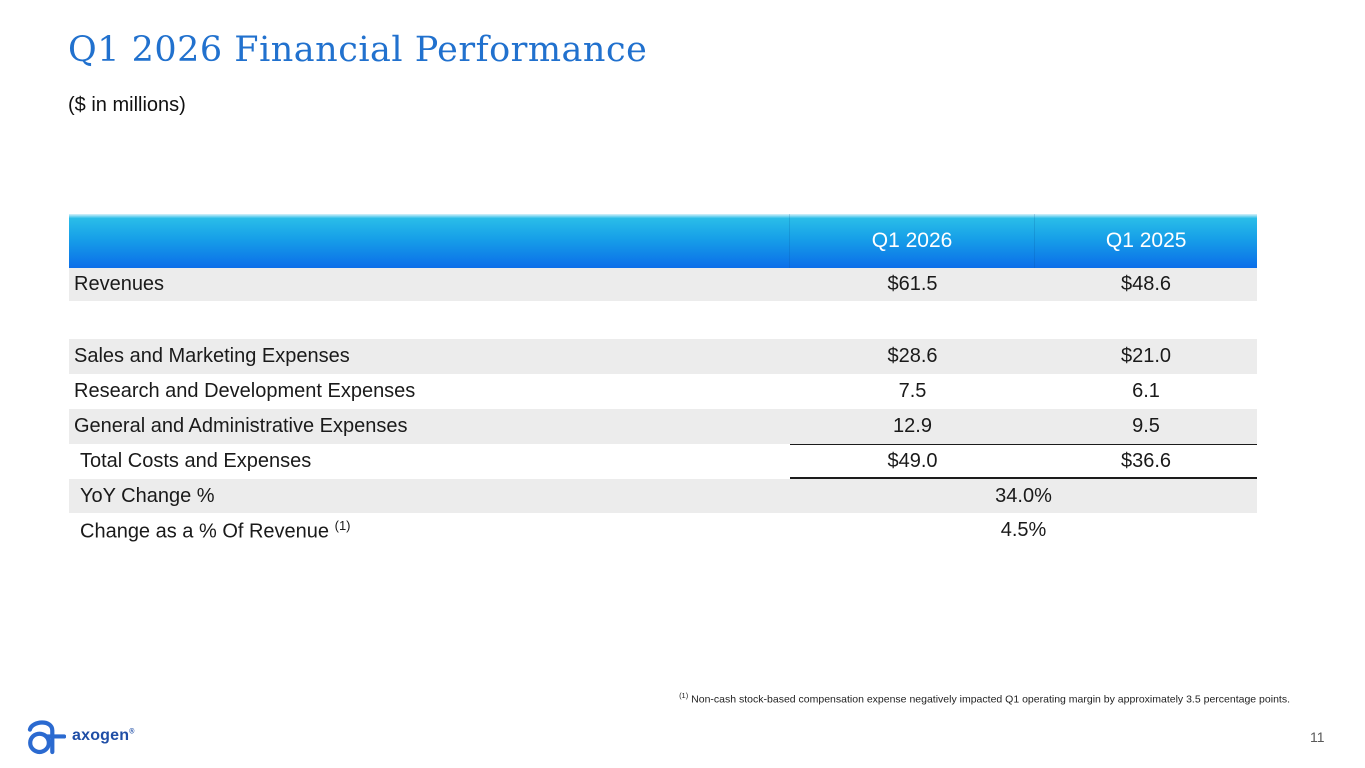  I want to click on total-values-bordered: $49.0 $36.6, so click(1023, 461).